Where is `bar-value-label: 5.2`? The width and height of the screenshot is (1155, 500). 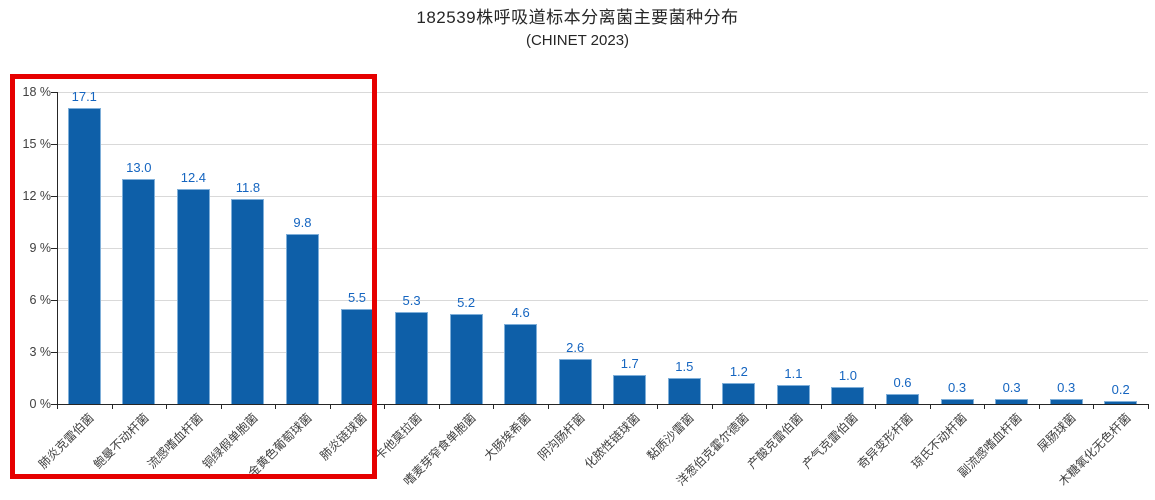 bar-value-label: 5.2 is located at coordinates (466, 302).